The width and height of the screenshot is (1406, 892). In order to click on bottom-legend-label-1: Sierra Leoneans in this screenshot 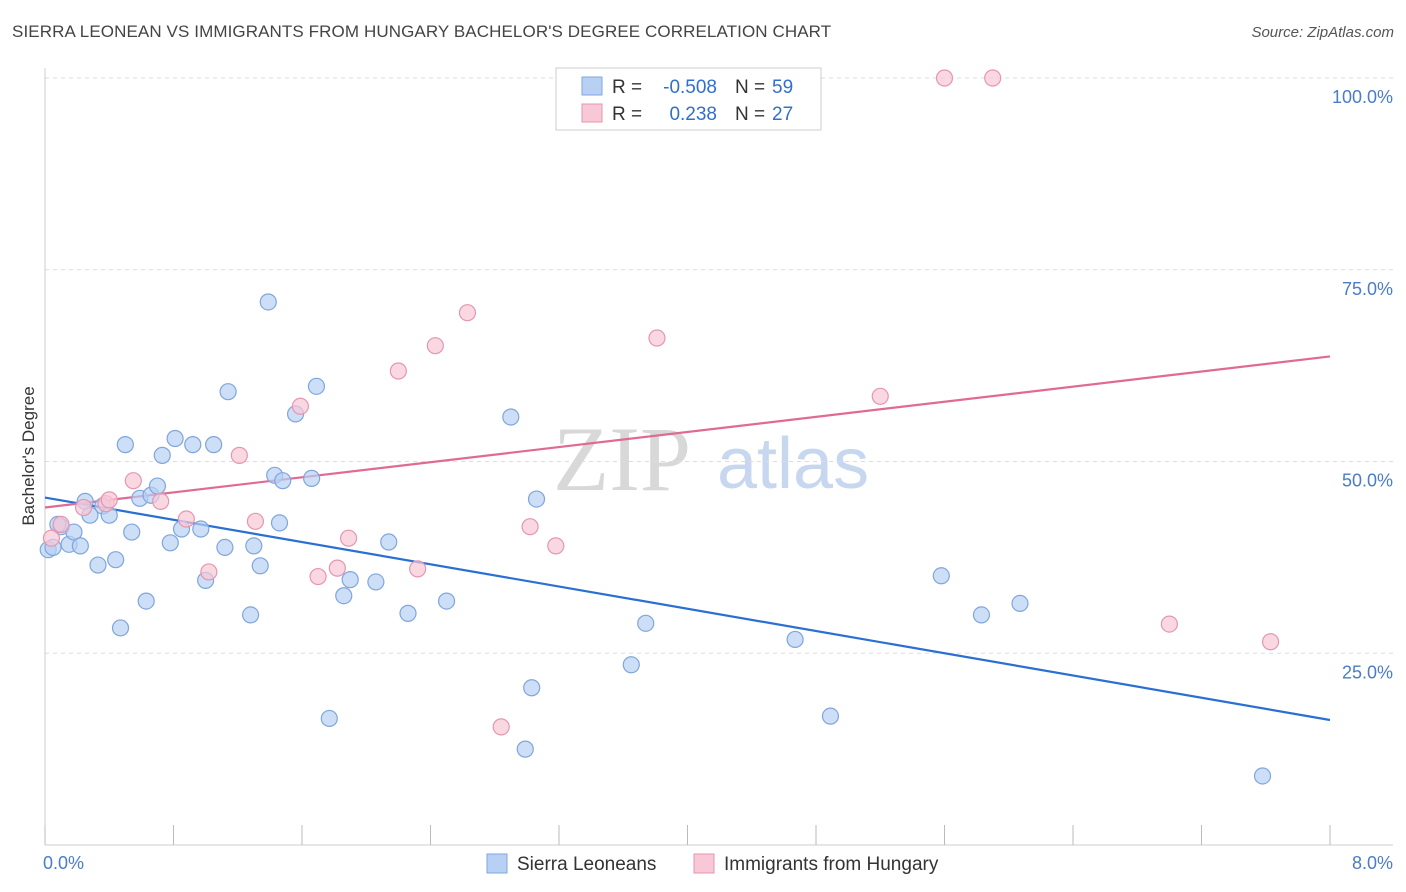, I will do `click(586, 864)`.